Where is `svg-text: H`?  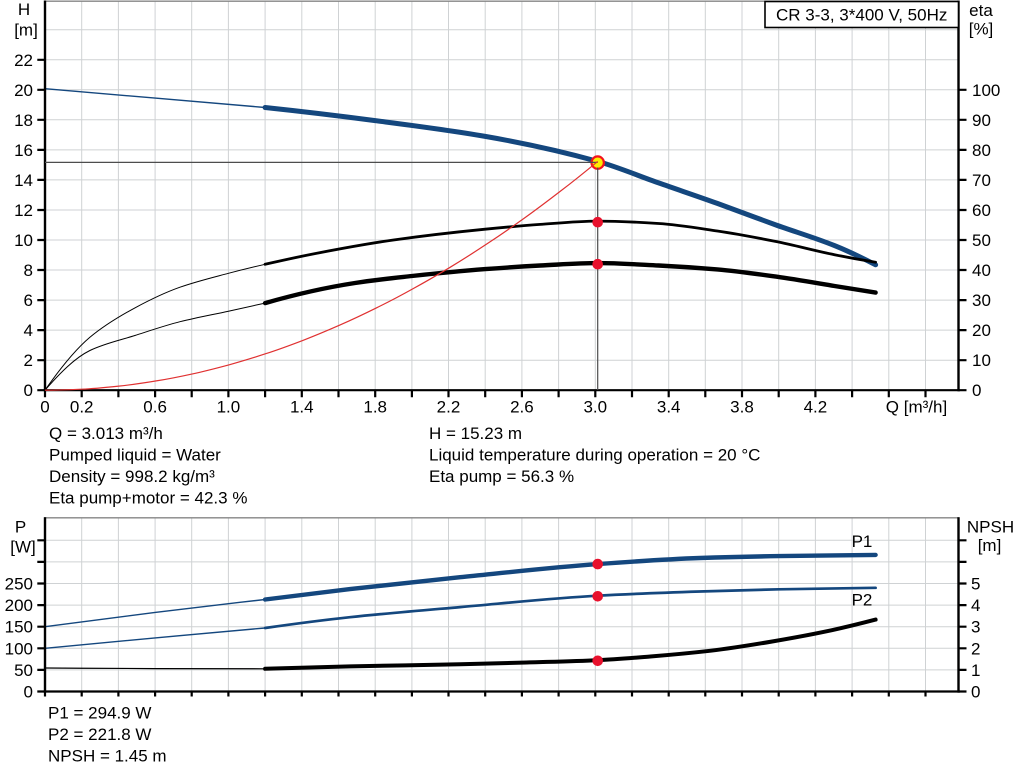 svg-text: H is located at coordinates (24, 9).